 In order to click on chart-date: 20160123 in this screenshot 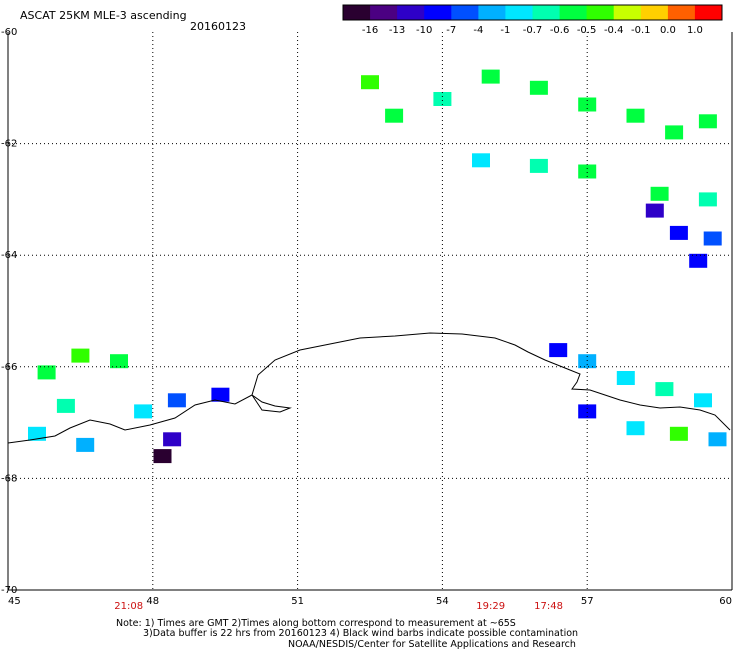, I will do `click(218, 26)`.